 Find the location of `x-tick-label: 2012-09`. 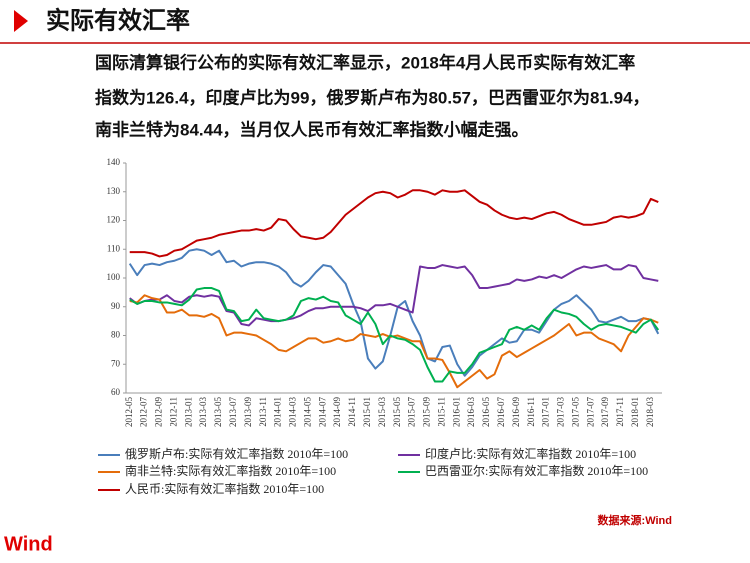

x-tick-label: 2012-09 is located at coordinates (159, 412).